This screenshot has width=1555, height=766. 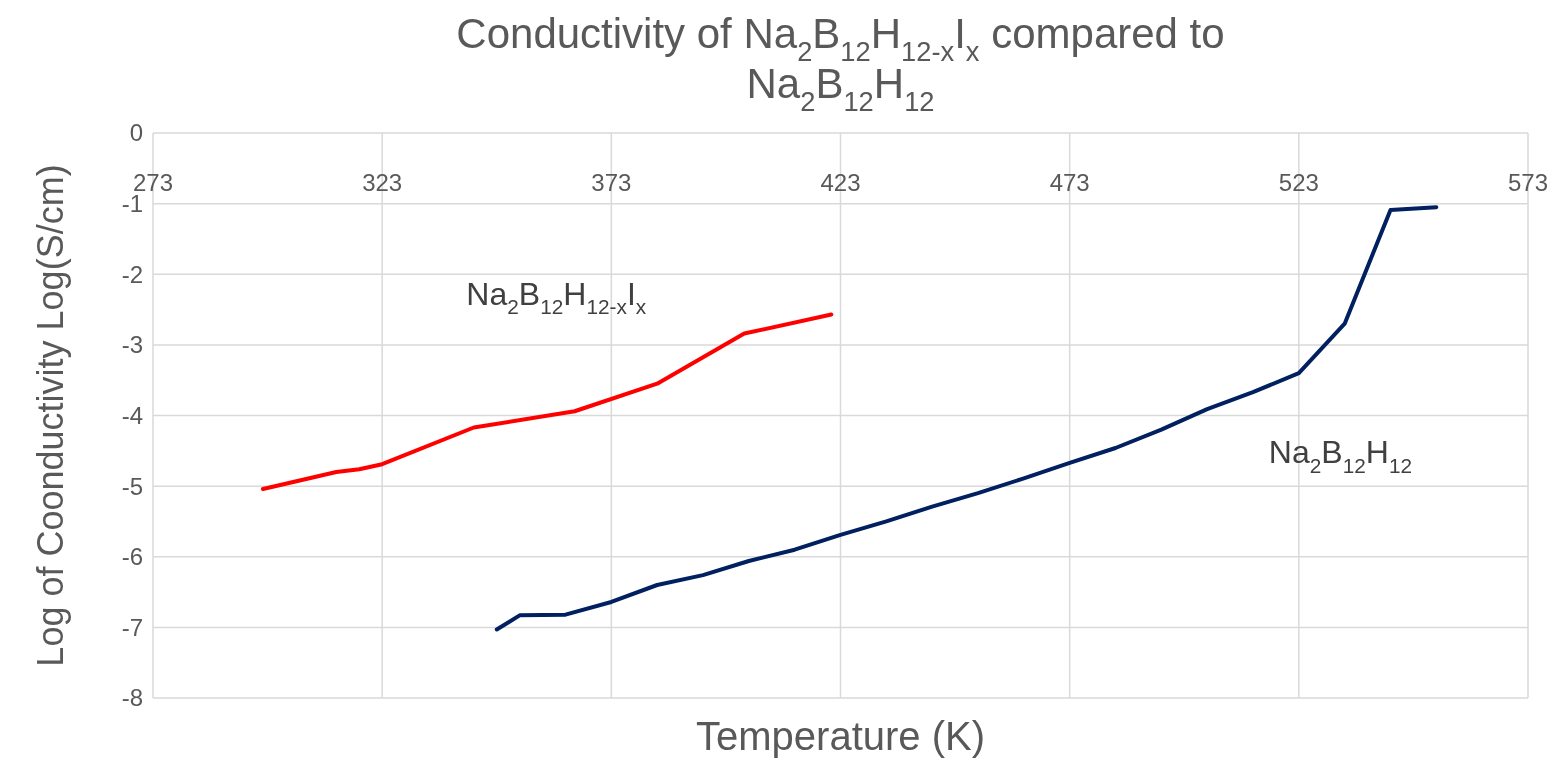 I want to click on series-label: Na$_{2}$B$_{12}$H$_{12}$, so click(x=1340, y=455).